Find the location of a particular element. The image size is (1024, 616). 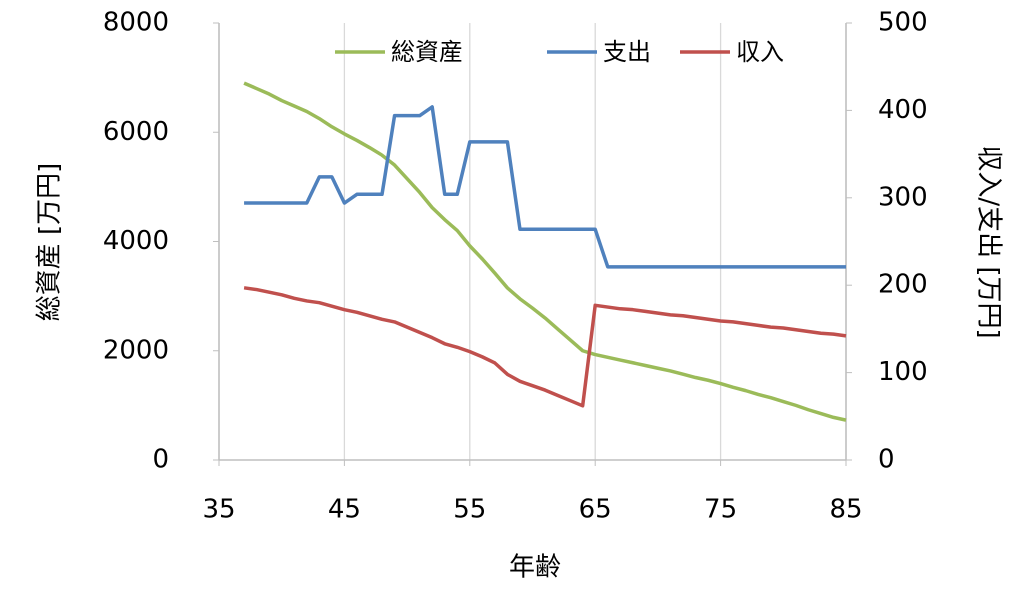

y2-axis-title: 収入/支出 [万円] is located at coordinates (989, 241).